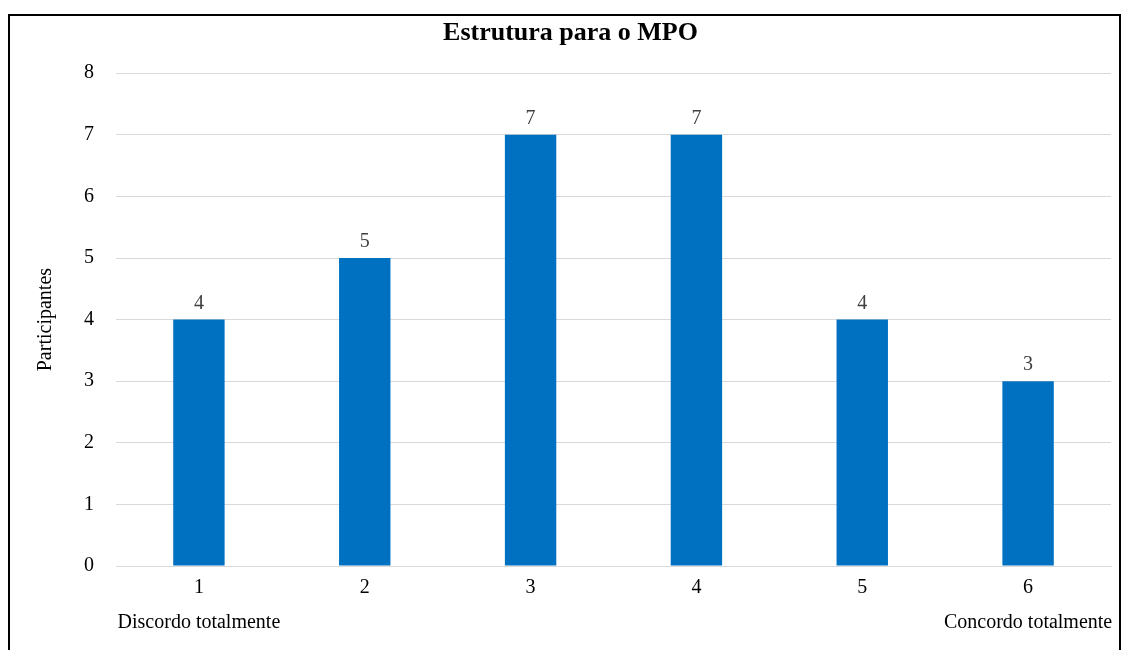  Describe the element at coordinates (89, 379) in the screenshot. I see `y-tick-label: 3` at that location.